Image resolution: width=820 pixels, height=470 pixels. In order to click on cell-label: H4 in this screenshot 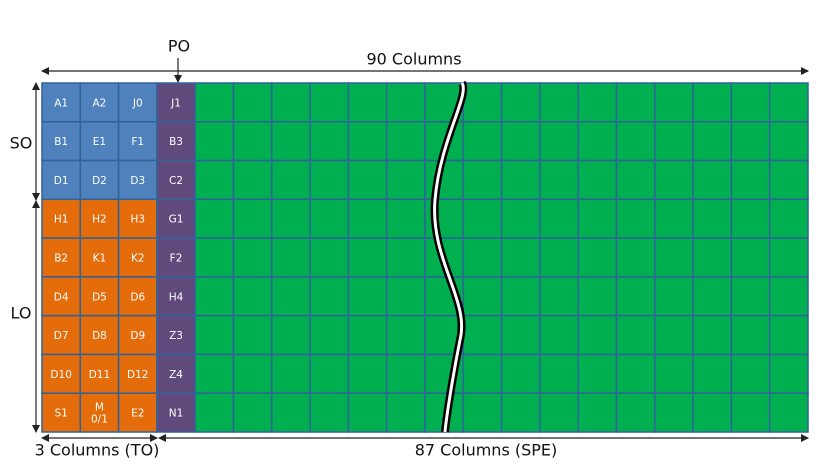, I will do `click(176, 297)`.